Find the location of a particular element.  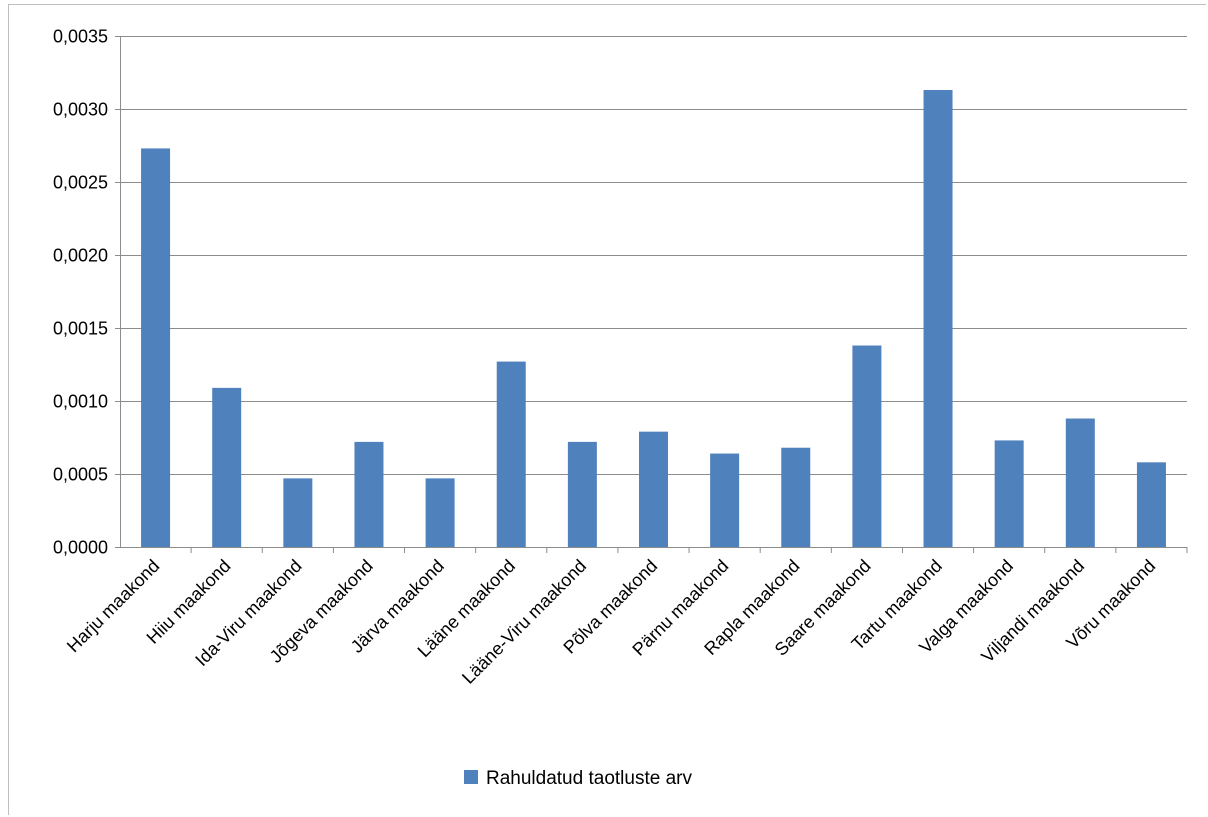

legend: Rahuldatud taotluste arv is located at coordinates (578, 778).